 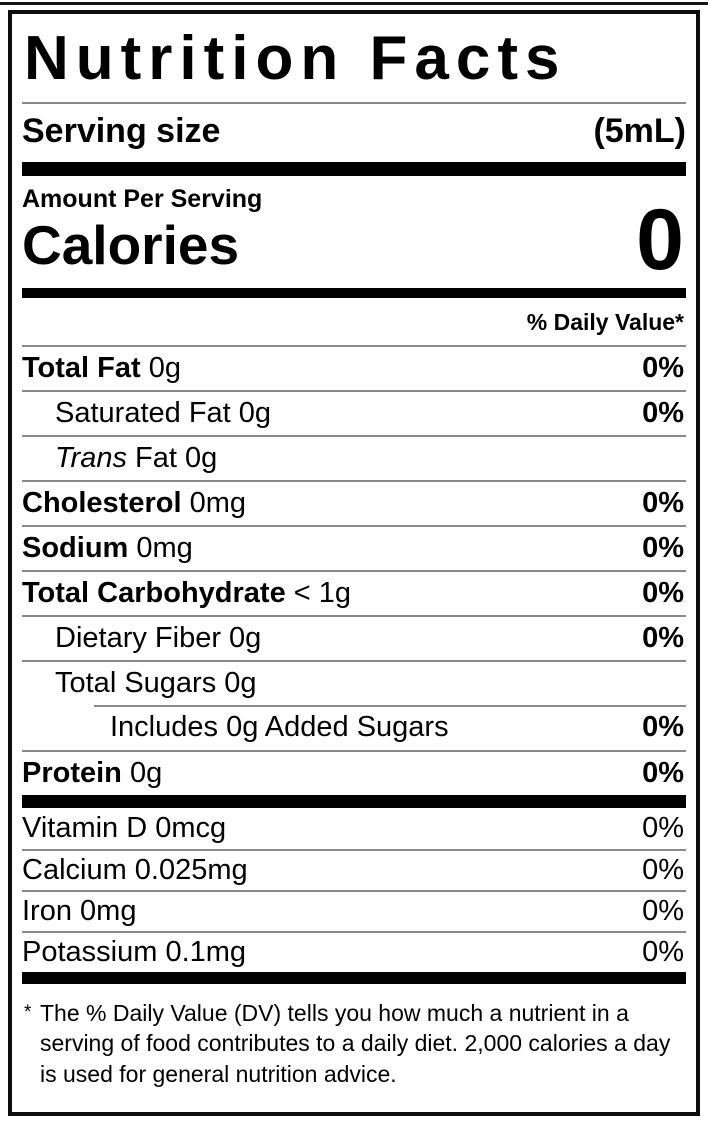 I want to click on vitamin-row-iron: Iron 0mg 0%, so click(x=354, y=910).